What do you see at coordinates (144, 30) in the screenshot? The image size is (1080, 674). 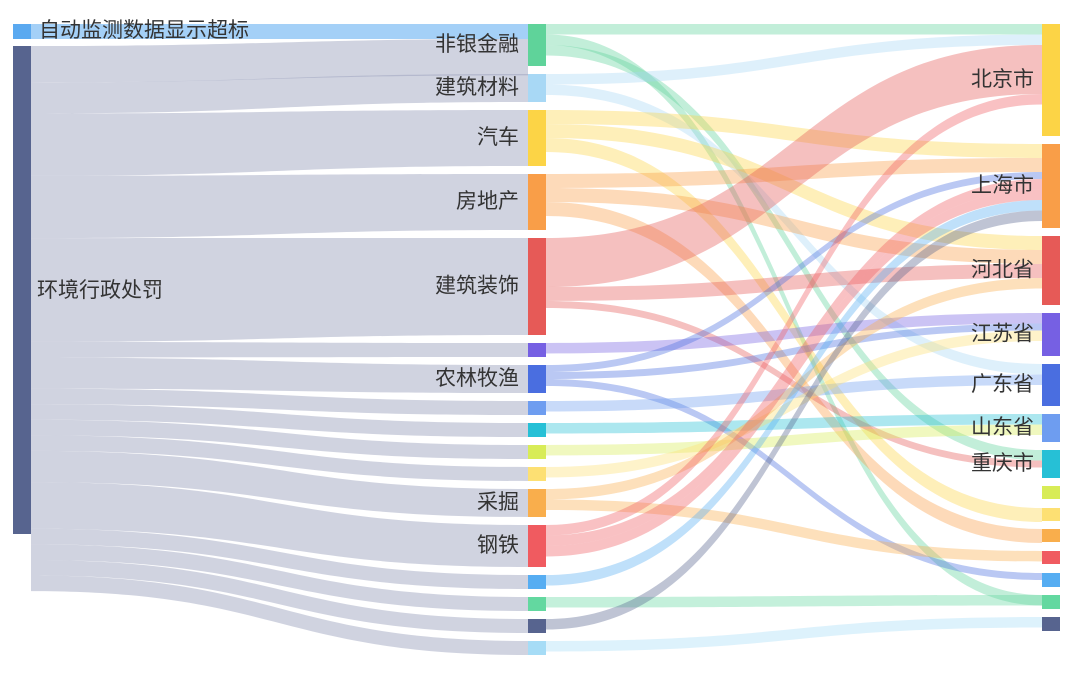 I see `source-label: 自动监测数据显示超标` at bounding box center [144, 30].